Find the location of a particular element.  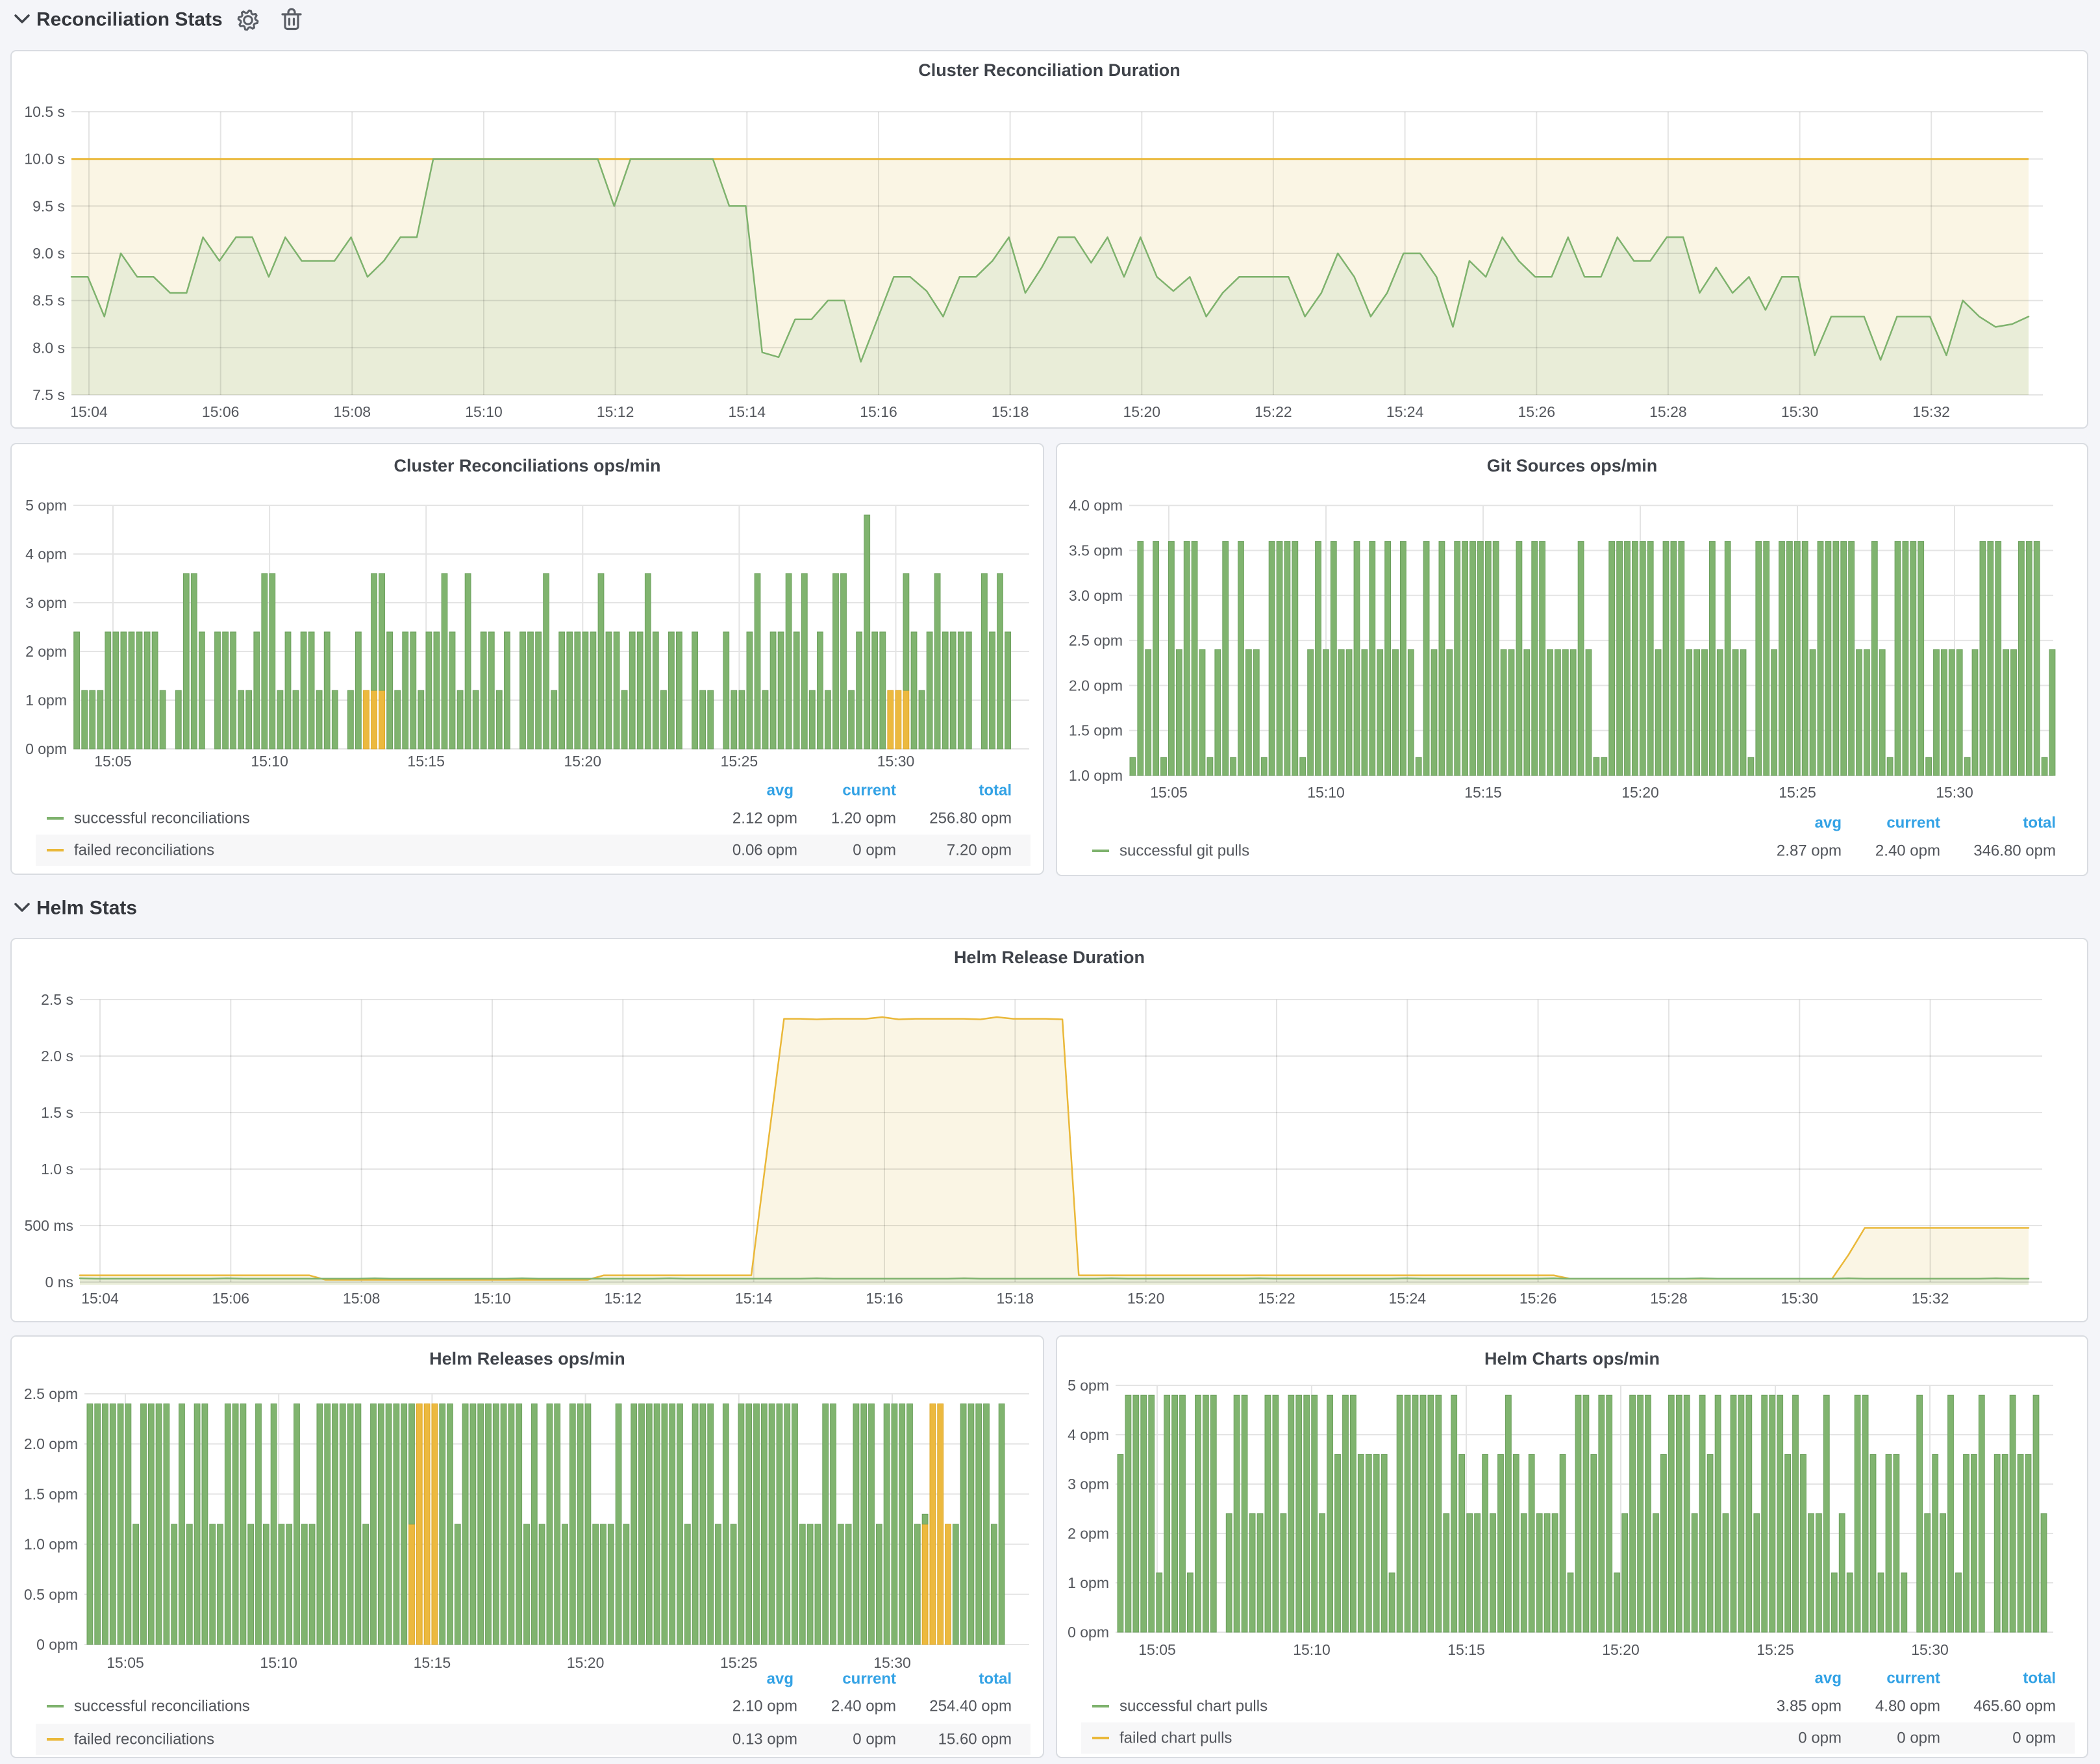

svg-text: 15.60 opm is located at coordinates (975, 1739).